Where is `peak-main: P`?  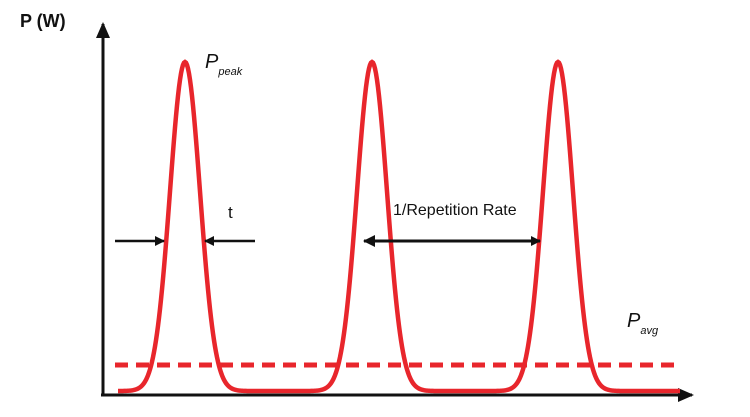
peak-main: P is located at coordinates (212, 62).